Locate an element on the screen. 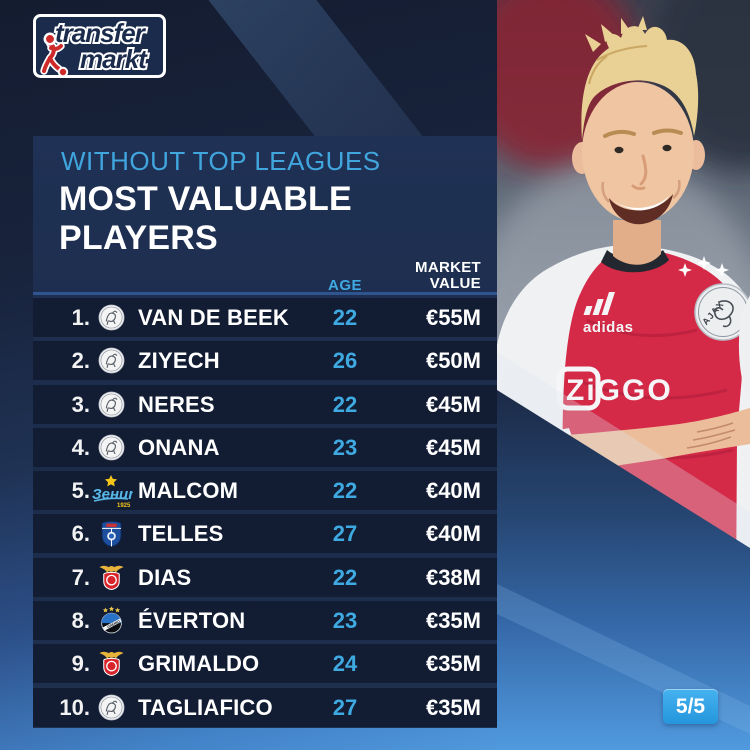 Image resolution: width=750 pixels, height=750 pixels. table-row: 9. GRIMALDO 24 €35M is located at coordinates (265, 664).